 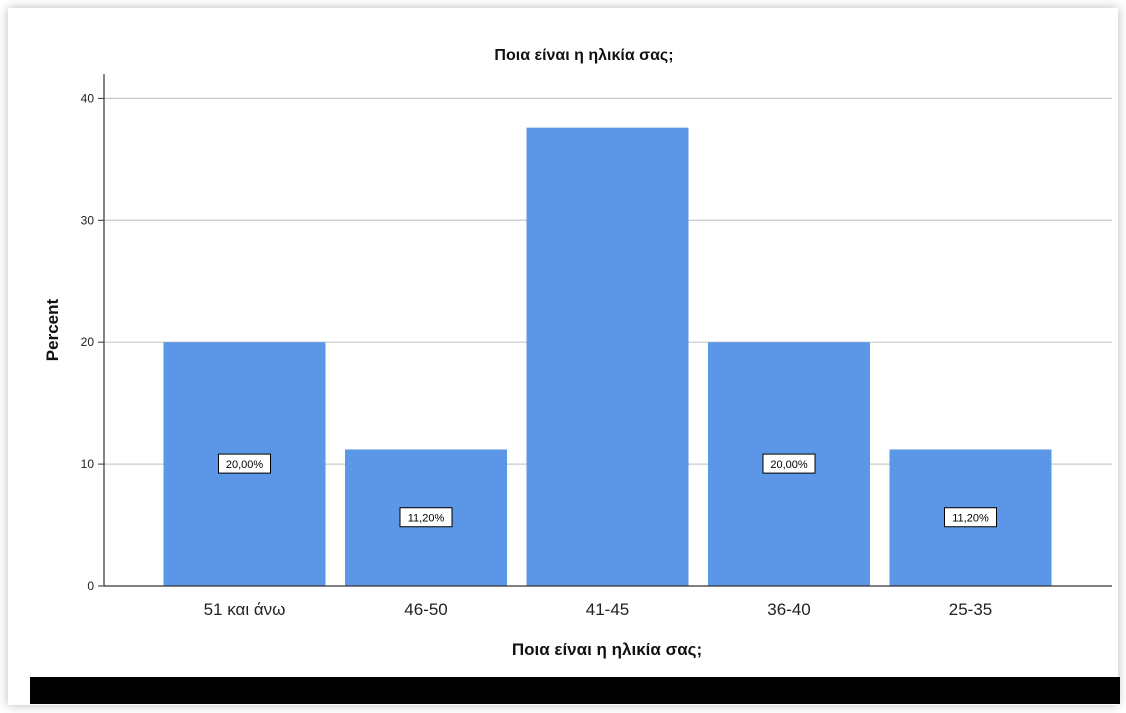 What do you see at coordinates (88, 98) in the screenshot?
I see `y-tick-label: 40` at bounding box center [88, 98].